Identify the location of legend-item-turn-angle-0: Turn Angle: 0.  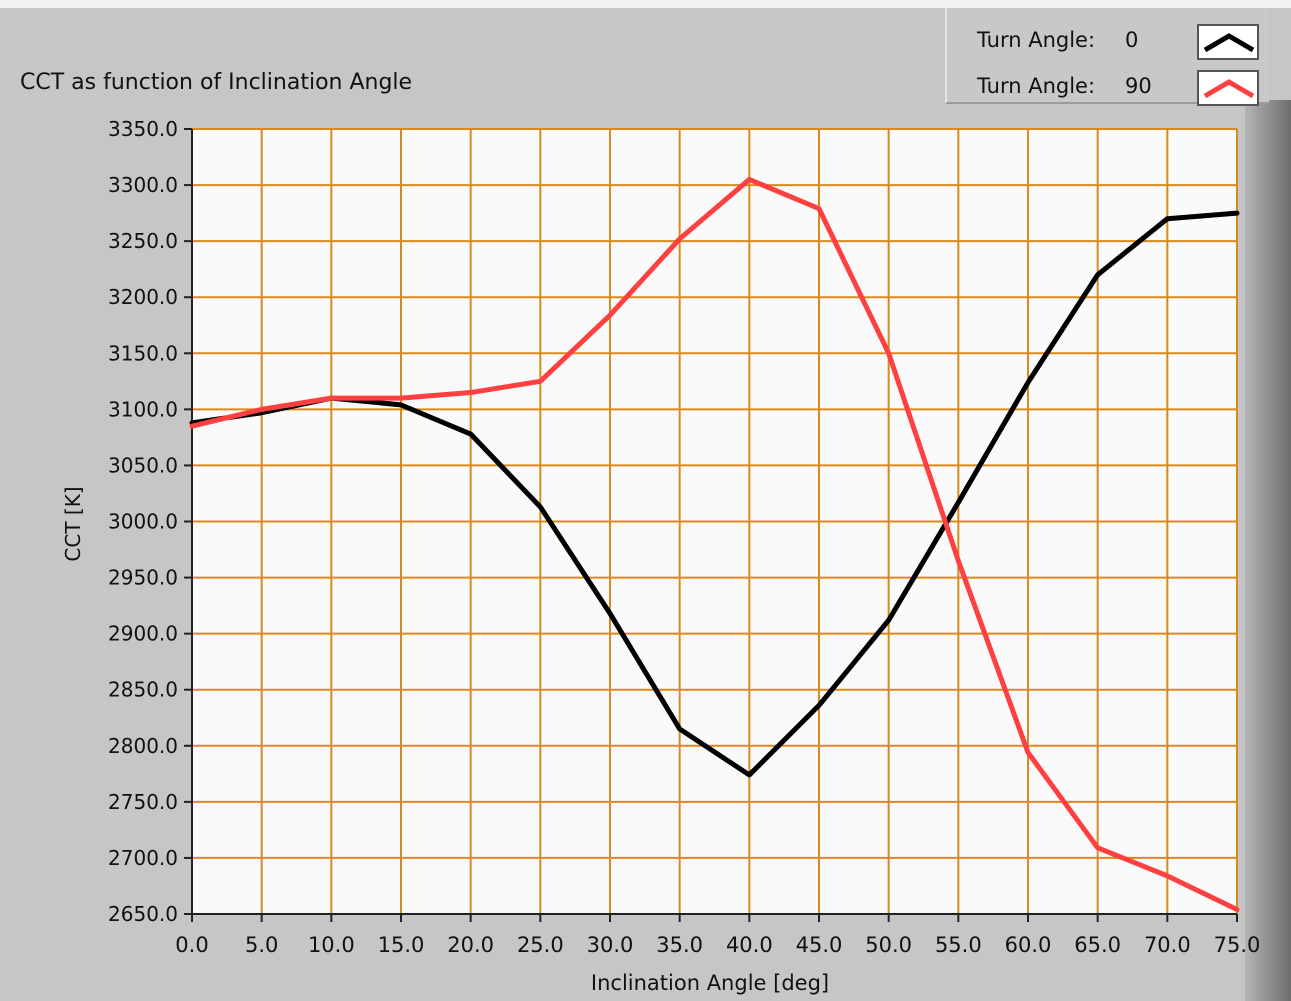
(1108, 40).